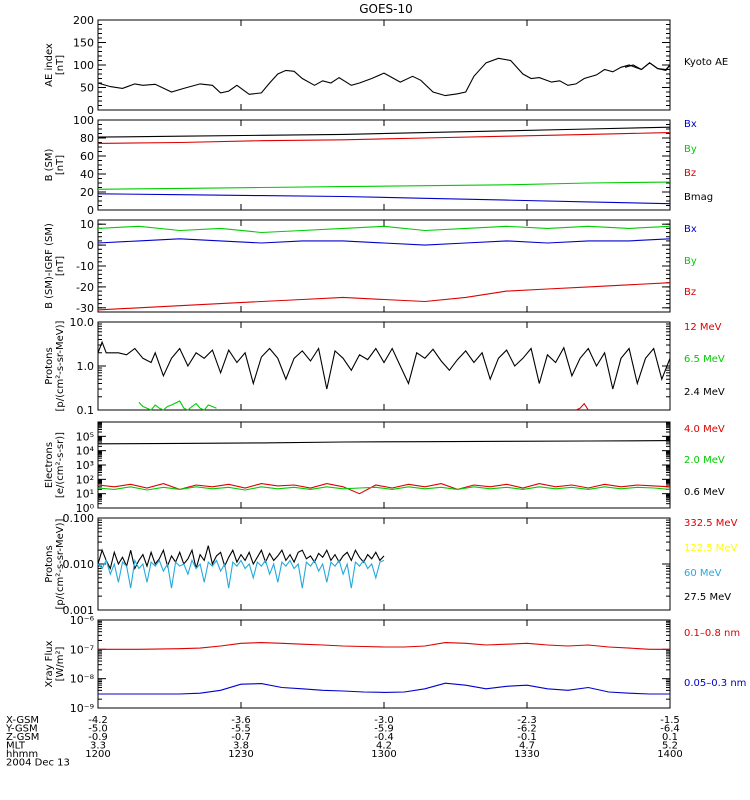  Describe the element at coordinates (384, 746) in the screenshot. I see `x-row-value: 4.2` at that location.